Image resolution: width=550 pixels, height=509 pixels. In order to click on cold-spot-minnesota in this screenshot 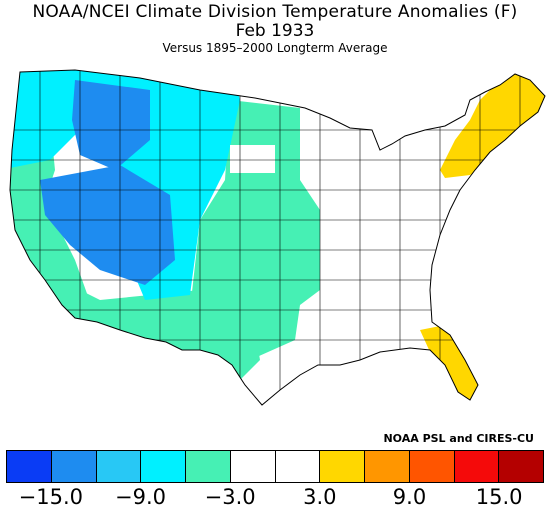, I will do `click(252, 159)`.